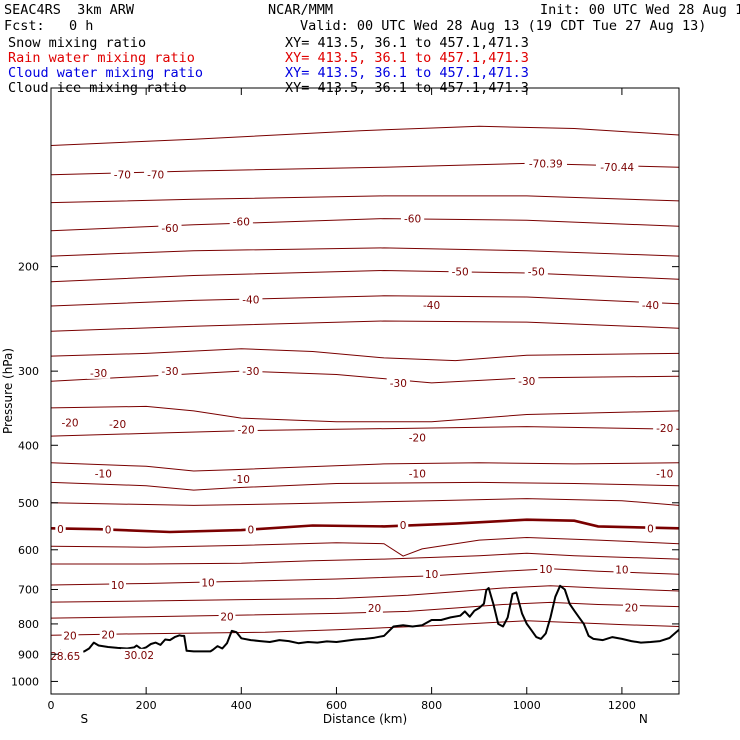 Image resolution: width=740 pixels, height=740 pixels. What do you see at coordinates (407, 73) in the screenshot?
I see `field-cloudwater-xy: XY= 413.5, 36.1 to 457.1,471.3` at bounding box center [407, 73].